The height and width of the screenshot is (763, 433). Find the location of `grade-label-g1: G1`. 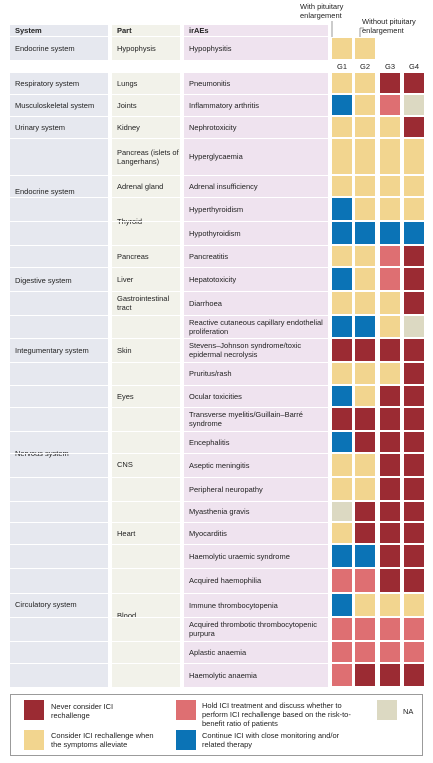

grade-label-g1: G1 is located at coordinates (341, 66).